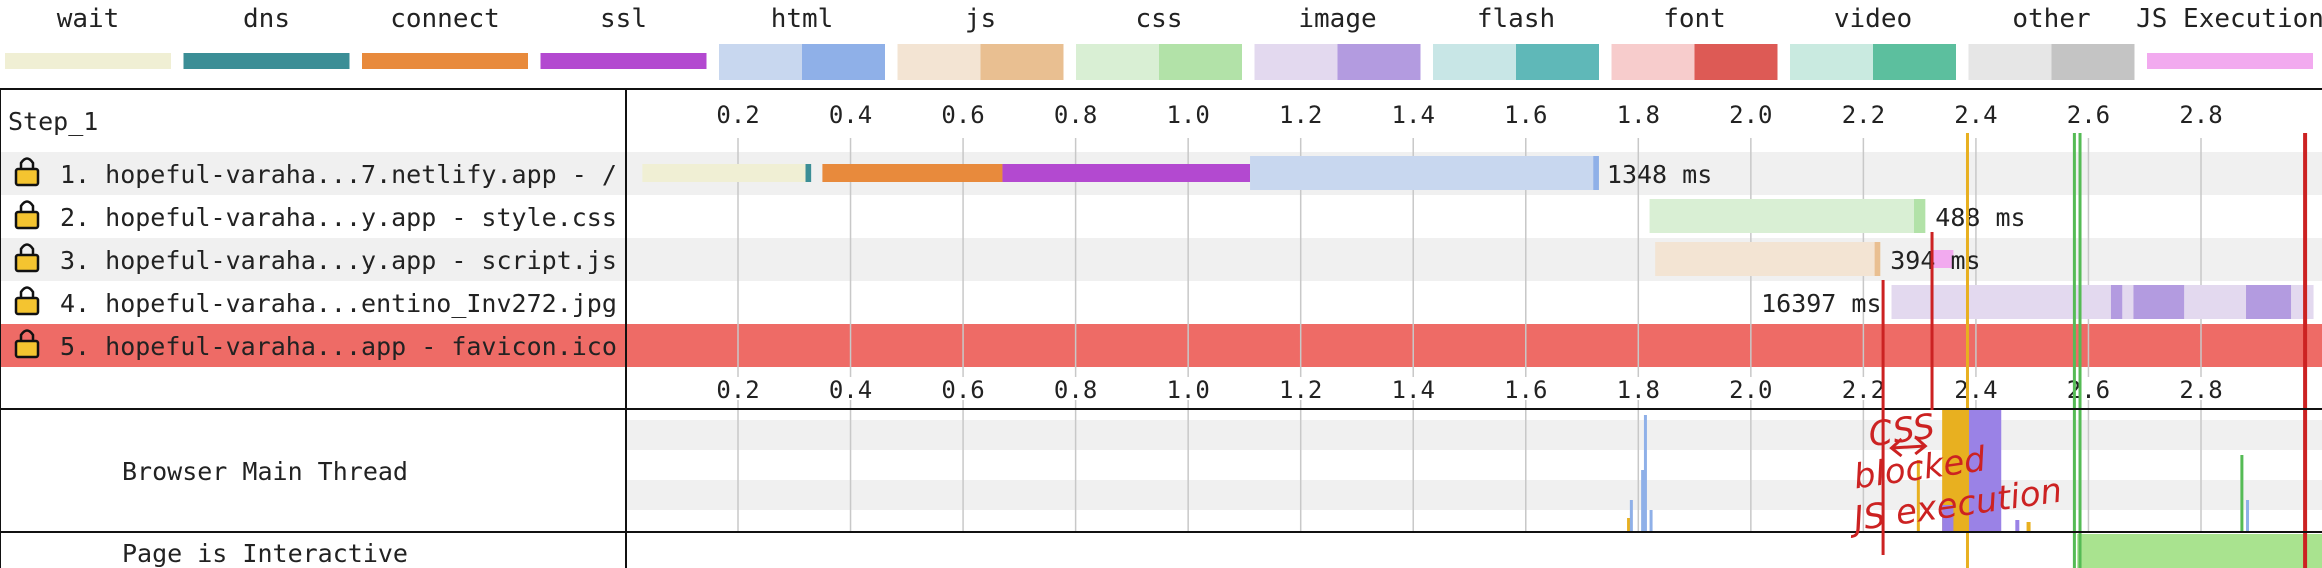  What do you see at coordinates (962, 390) in the screenshot?
I see `tick-label-bottom: 0.6` at bounding box center [962, 390].